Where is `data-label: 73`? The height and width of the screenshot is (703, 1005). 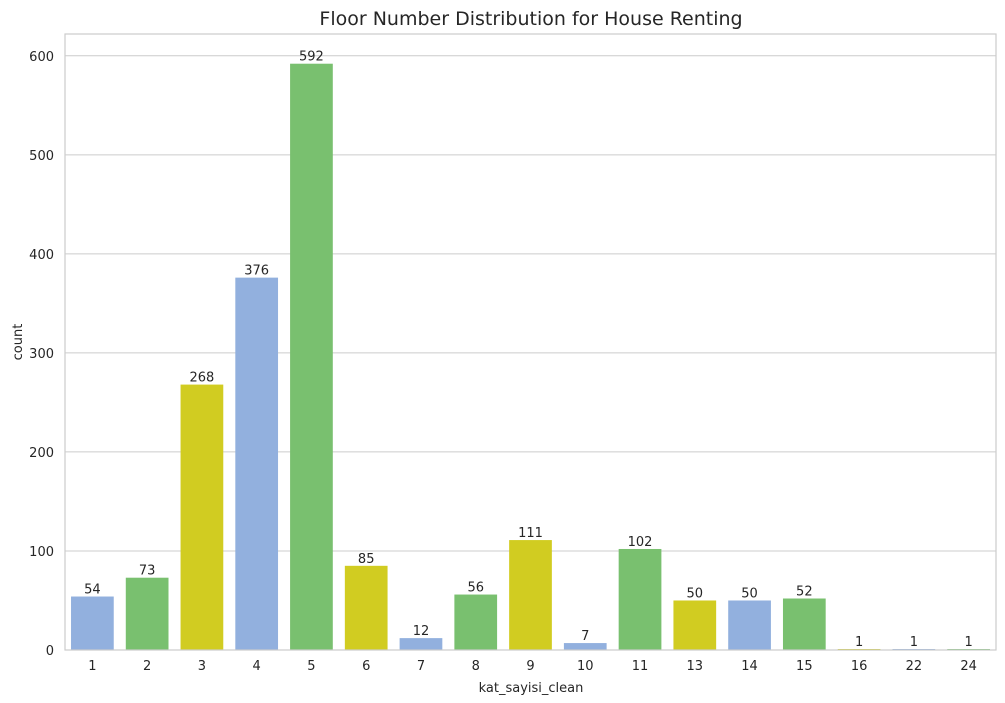
data-label: 73 is located at coordinates (147, 571).